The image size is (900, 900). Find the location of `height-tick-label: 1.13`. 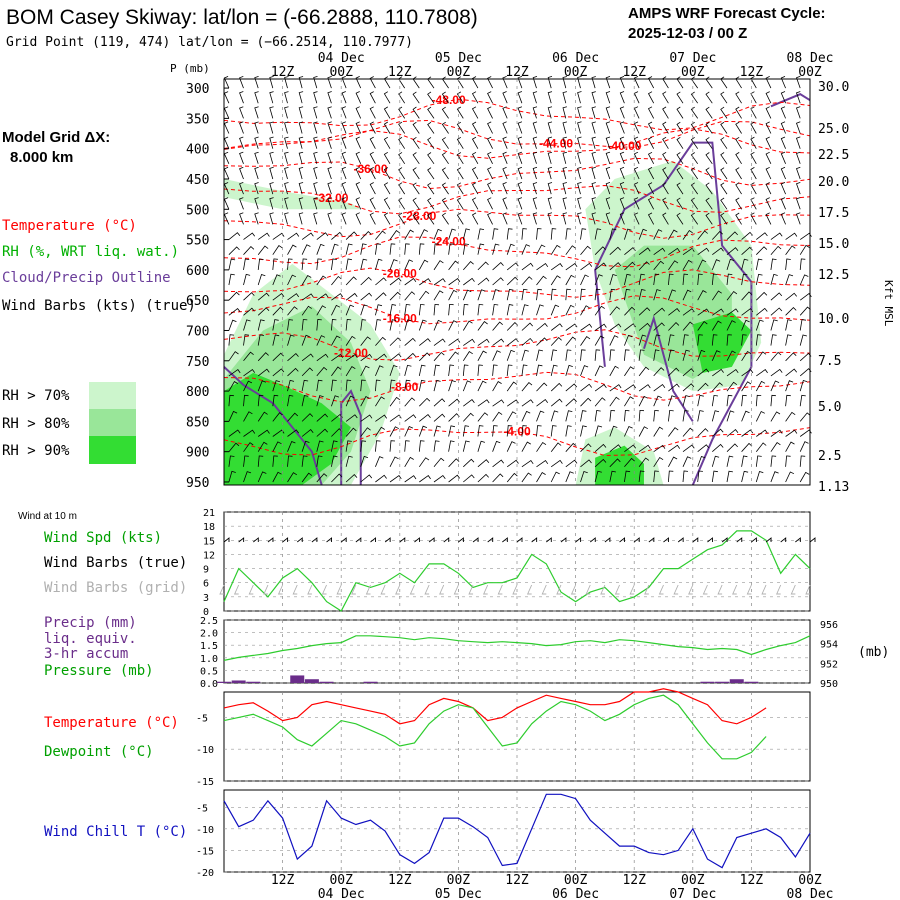

height-tick-label: 1.13 is located at coordinates (833, 487).